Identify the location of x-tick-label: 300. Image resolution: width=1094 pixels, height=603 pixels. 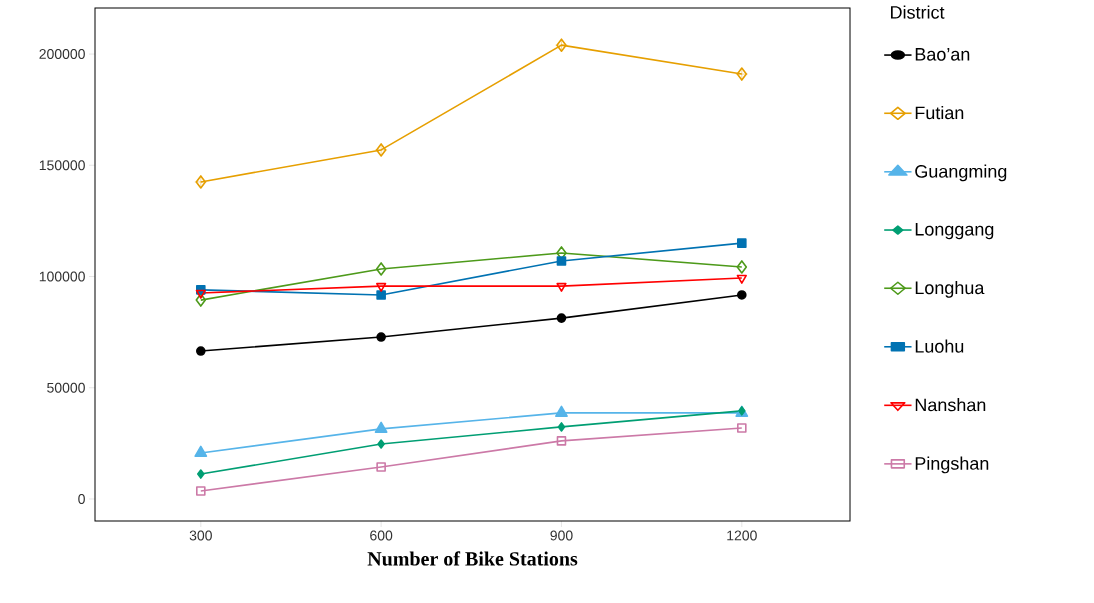
(200, 535).